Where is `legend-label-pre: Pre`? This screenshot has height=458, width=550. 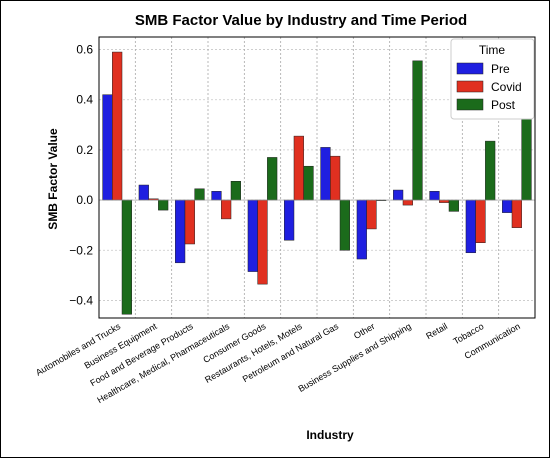 legend-label-pre: Pre is located at coordinates (500, 69).